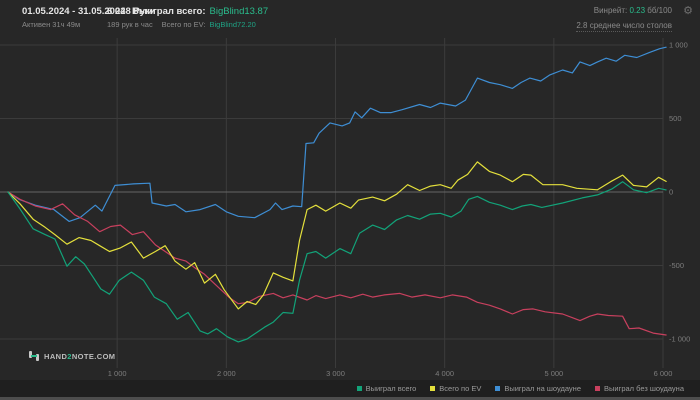 This screenshot has height=400, width=700. I want to click on avg-tables: 2.8 среднее число столов, so click(624, 26).